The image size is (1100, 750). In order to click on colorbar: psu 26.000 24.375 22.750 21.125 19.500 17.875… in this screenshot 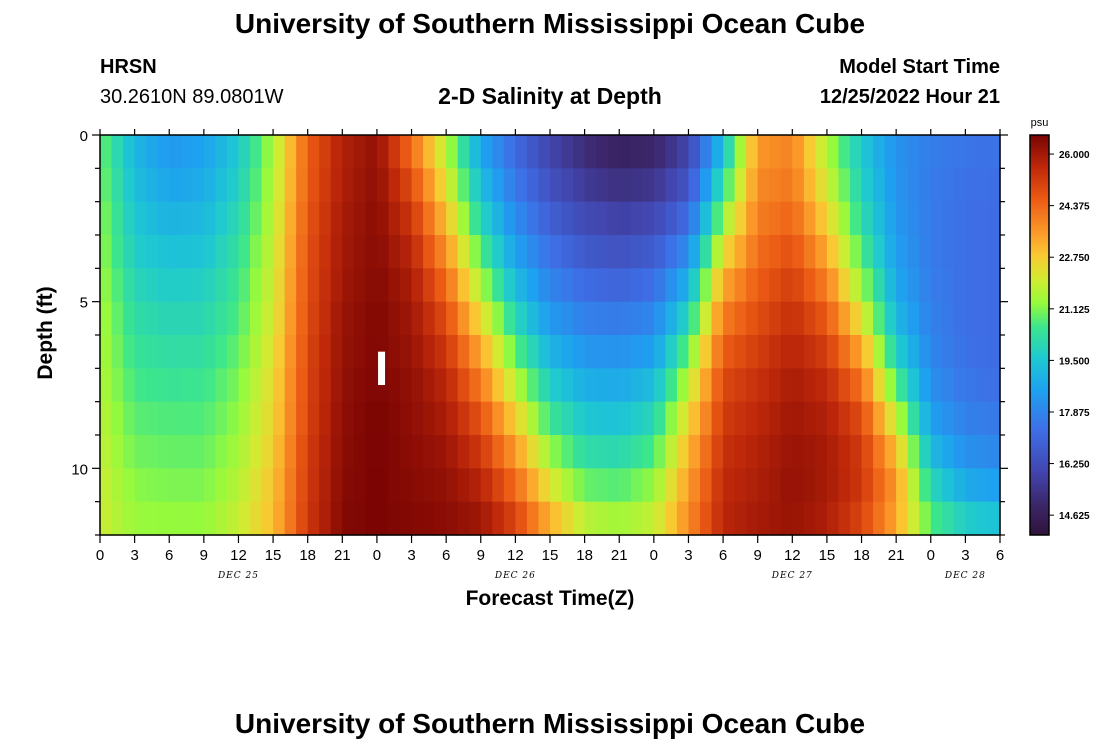, I will do `click(1059, 326)`.